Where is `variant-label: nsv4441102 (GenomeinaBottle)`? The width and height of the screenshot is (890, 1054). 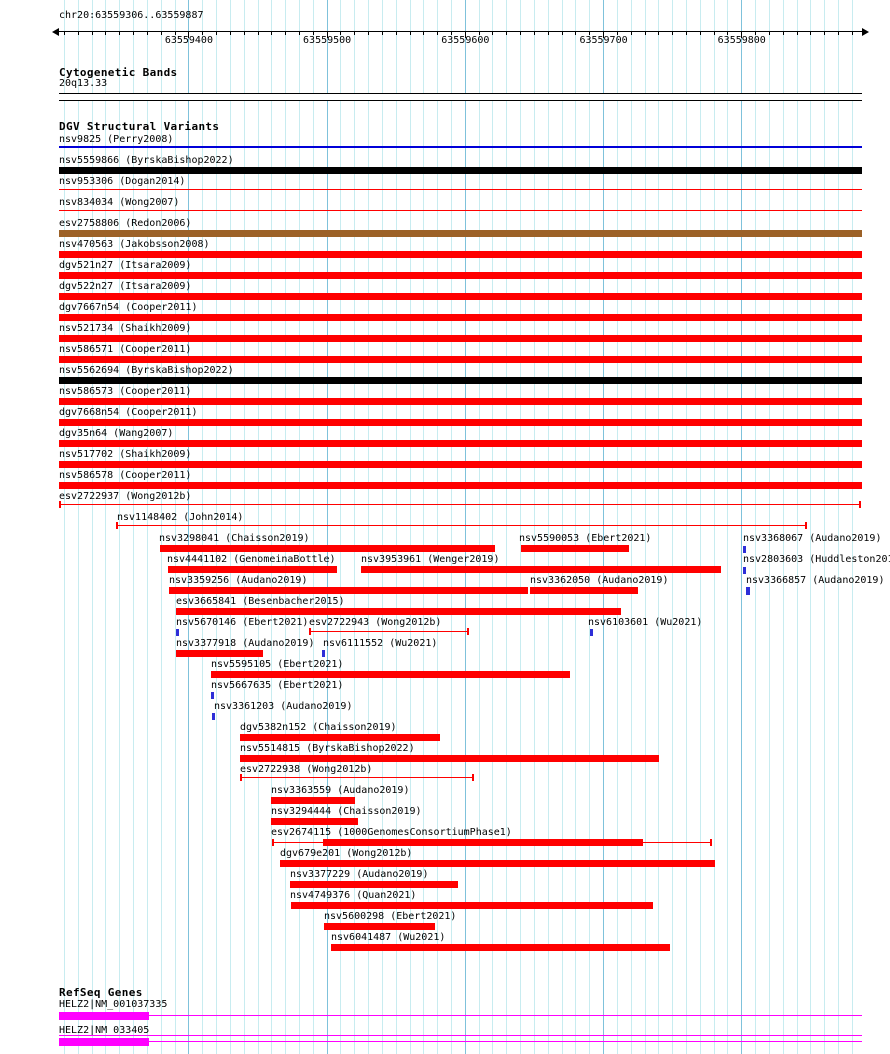 variant-label: nsv4441102 (GenomeinaBottle) is located at coordinates (251, 559).